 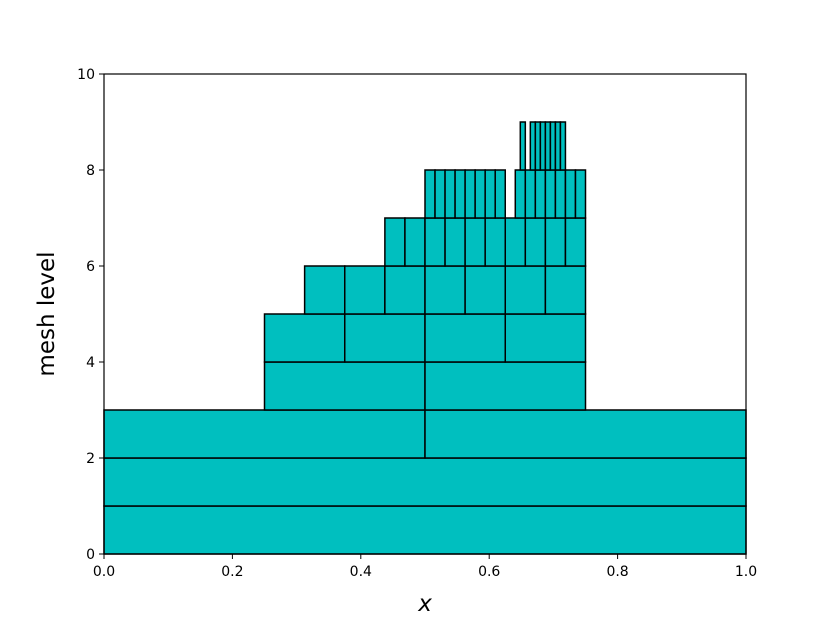 What do you see at coordinates (47, 313) in the screenshot?
I see `y-axis-label: mesh level` at bounding box center [47, 313].